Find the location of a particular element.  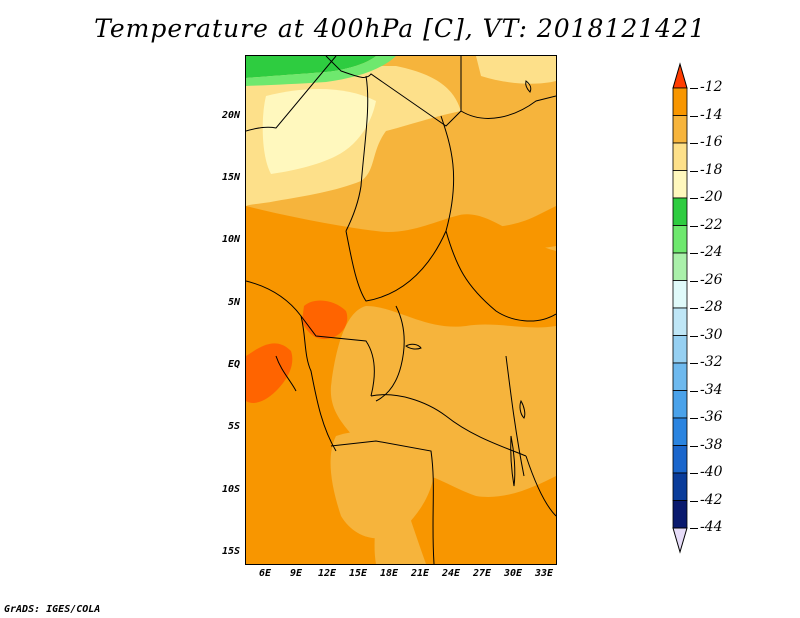

lon-label-12e: 12E is located at coordinates (327, 573).